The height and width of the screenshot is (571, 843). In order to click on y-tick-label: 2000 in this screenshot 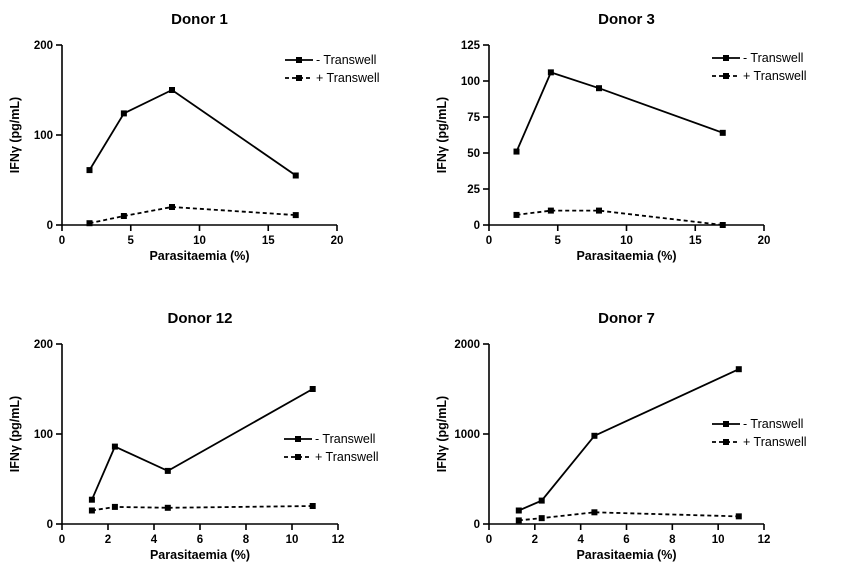, I will do `click(467, 345)`.